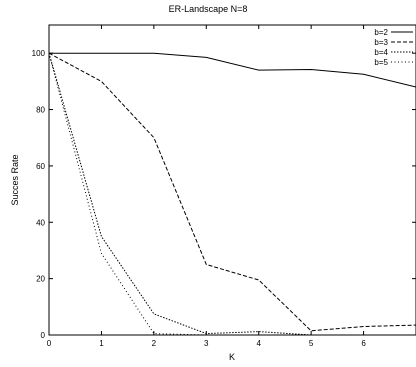  Describe the element at coordinates (393, 47) in the screenshot. I see `legend: b=2b=3b=4b=5` at that location.